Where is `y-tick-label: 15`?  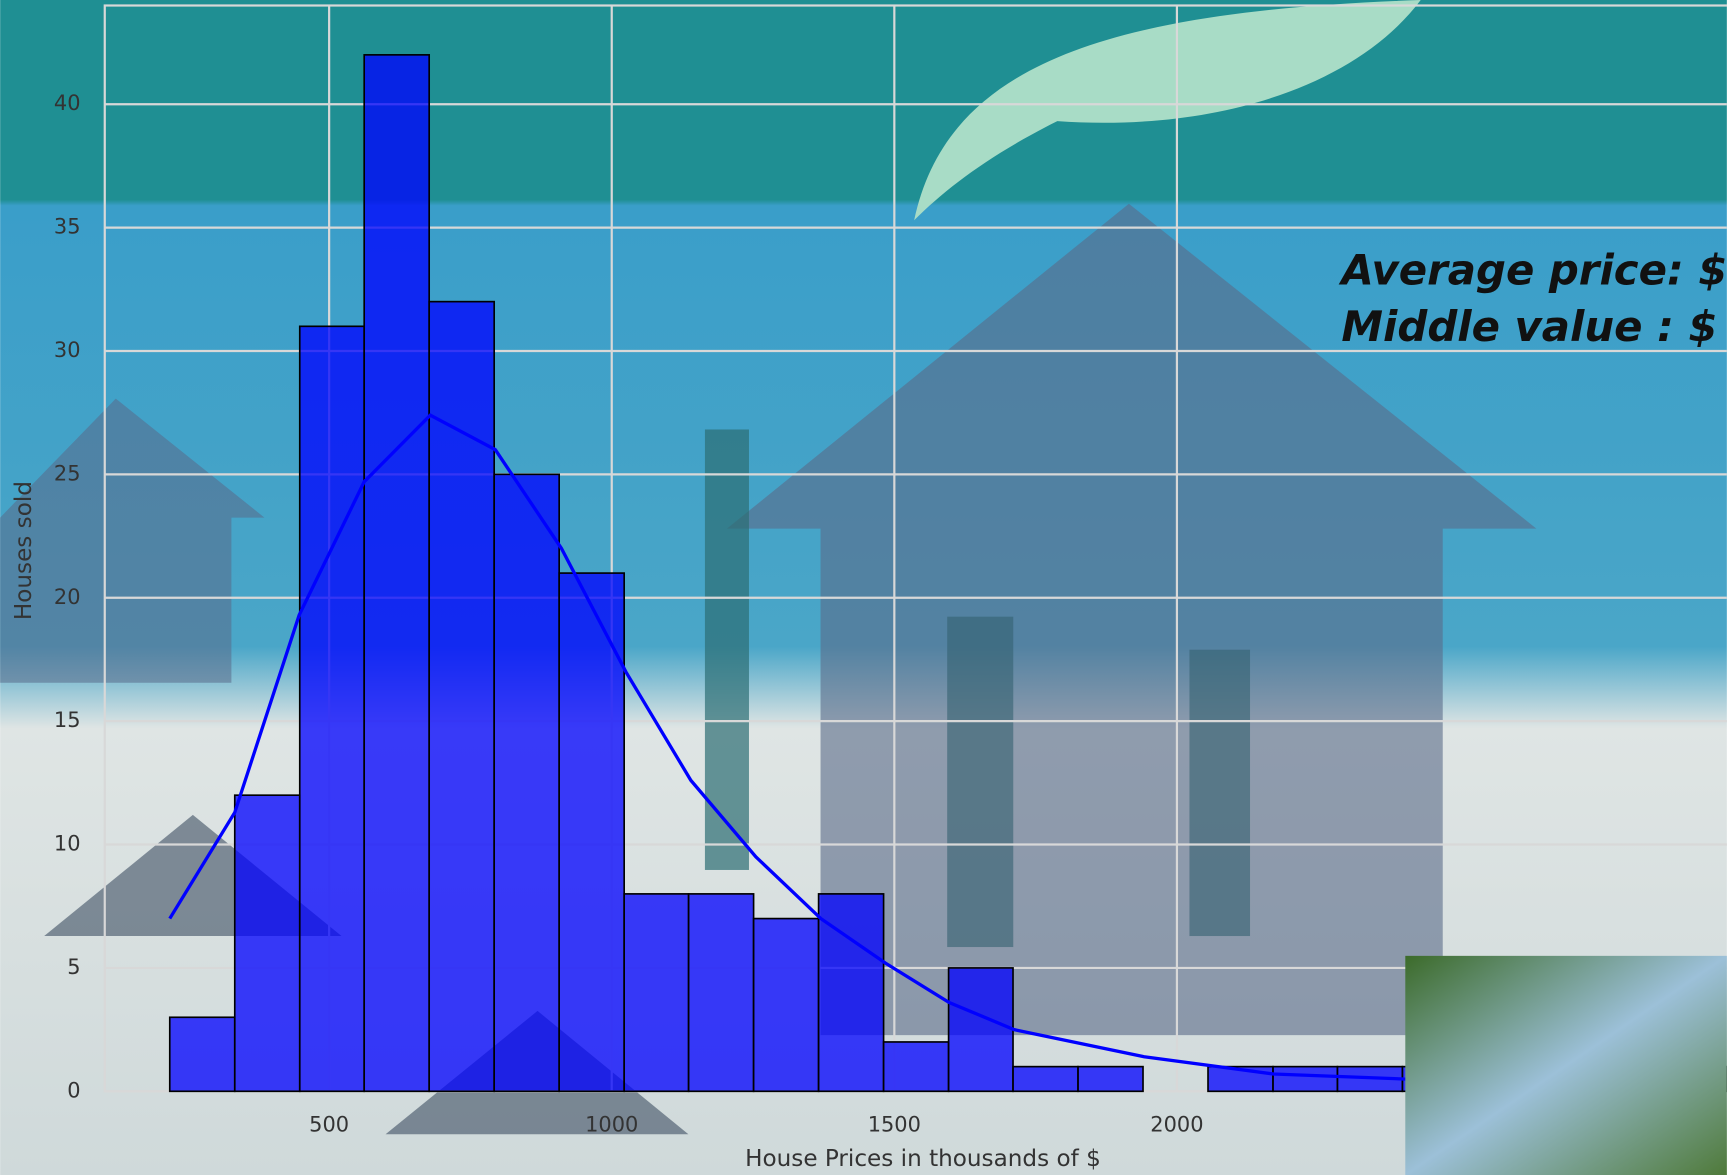
y-tick-label: 15 is located at coordinates (67, 720).